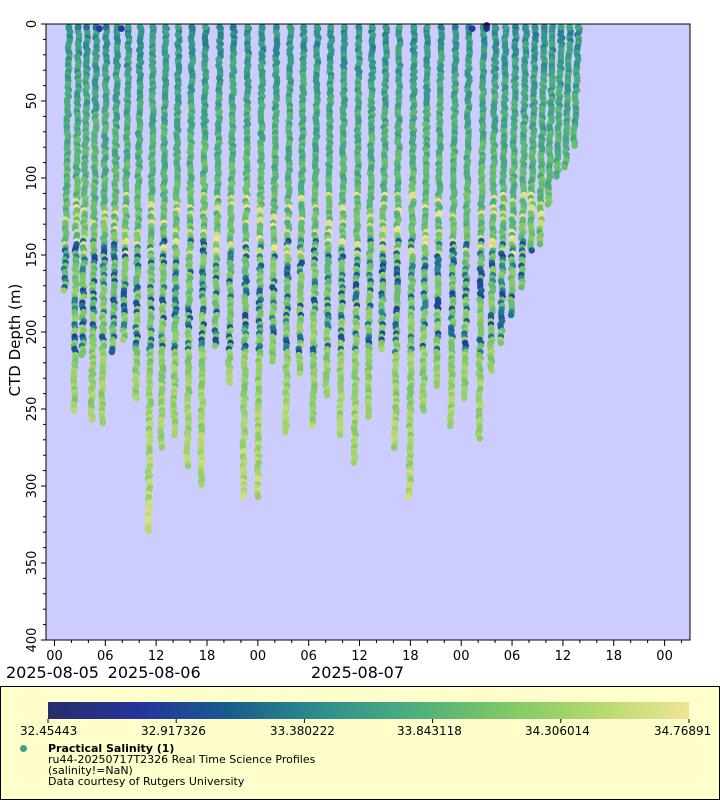  What do you see at coordinates (32, 101) in the screenshot?
I see `y-tick-label: 50` at bounding box center [32, 101].